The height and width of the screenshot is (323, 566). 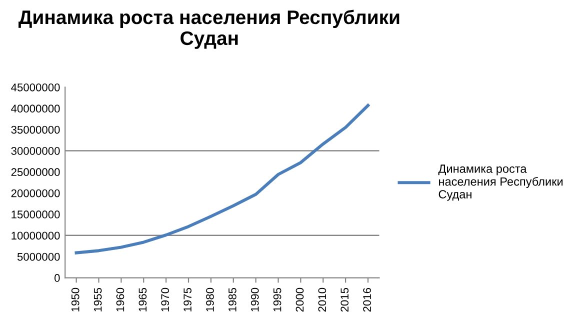 What do you see at coordinates (277, 300) in the screenshot?
I see `x-tick-label: 1995` at bounding box center [277, 300].